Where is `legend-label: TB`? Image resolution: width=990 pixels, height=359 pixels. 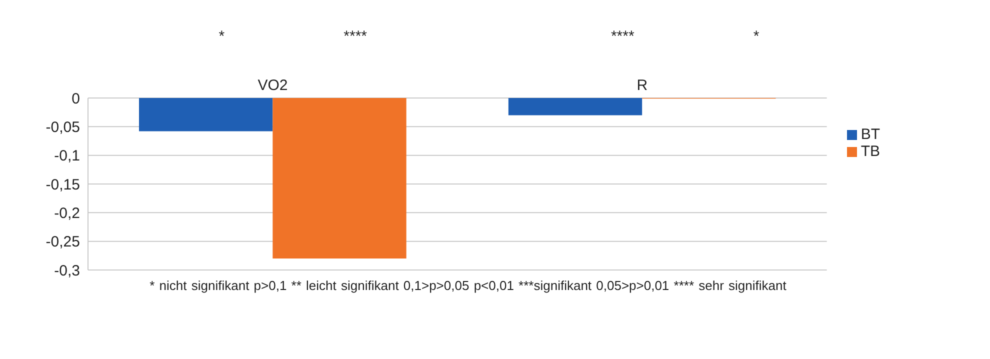 legend-label: TB is located at coordinates (870, 151).